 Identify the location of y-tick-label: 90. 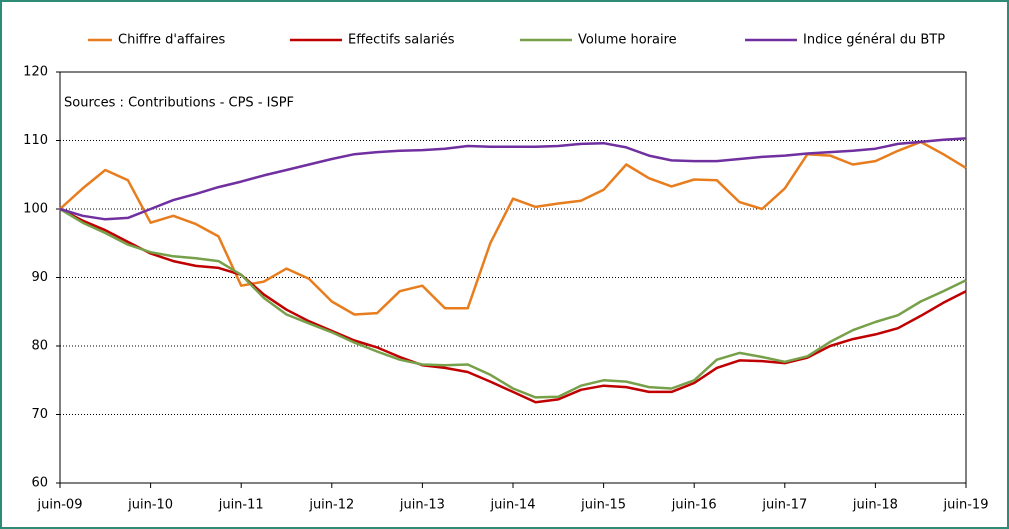
(39, 277).